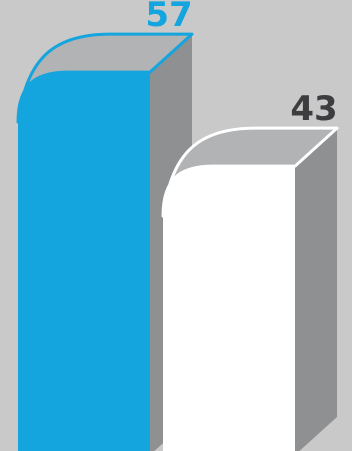  What do you see at coordinates (313, 109) in the screenshot?
I see `bar-2-value-label: 43` at bounding box center [313, 109].